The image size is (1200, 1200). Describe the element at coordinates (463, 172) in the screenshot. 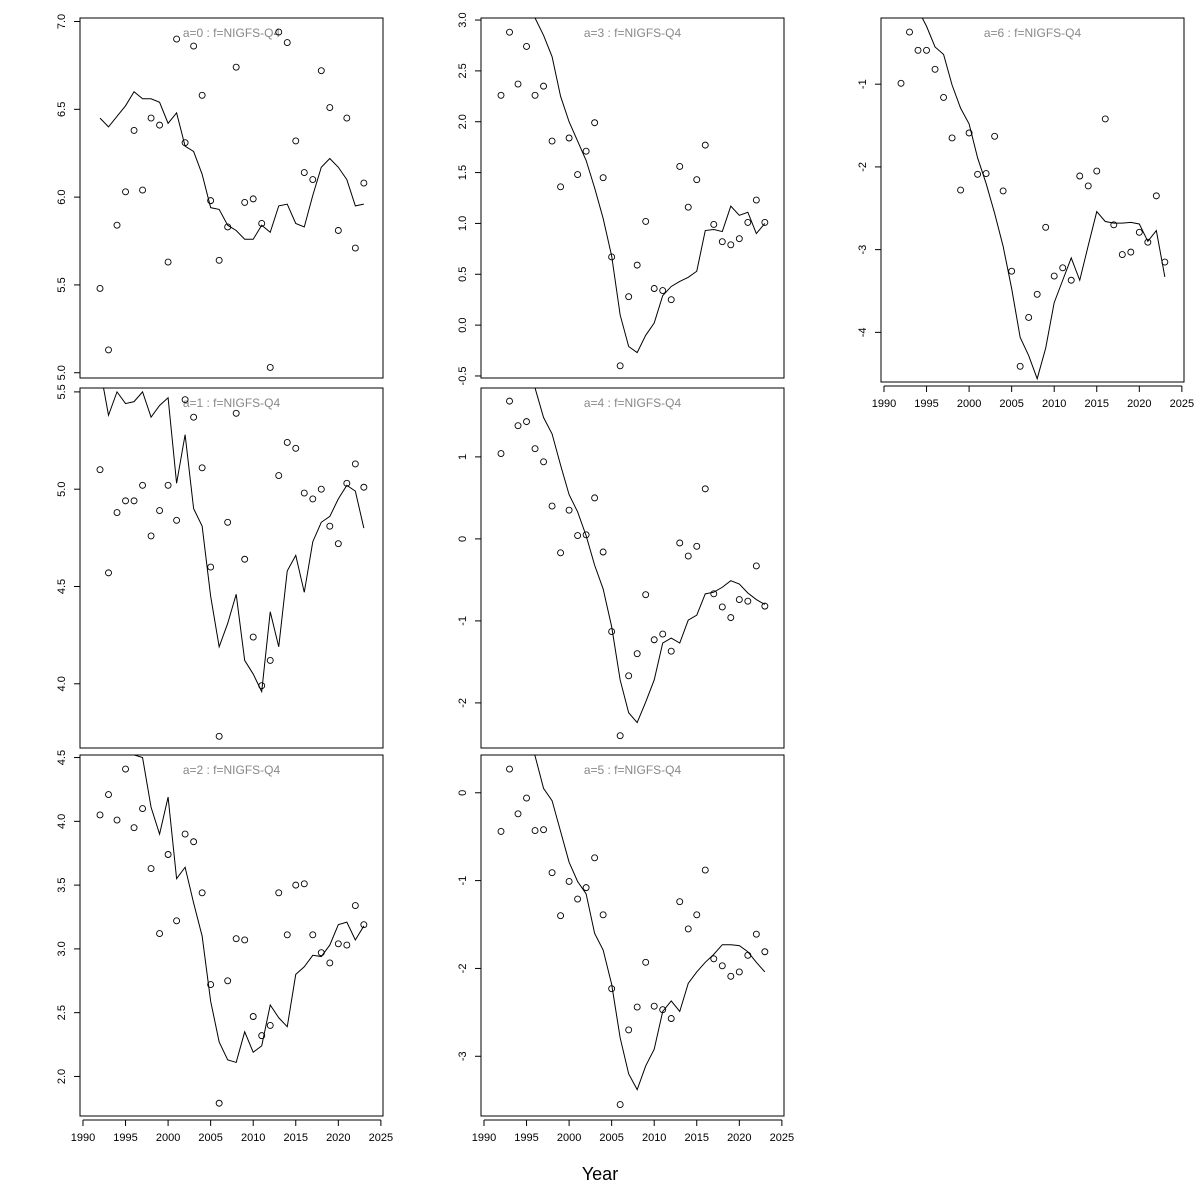

I see `y-tick-label: 1.5` at that location.